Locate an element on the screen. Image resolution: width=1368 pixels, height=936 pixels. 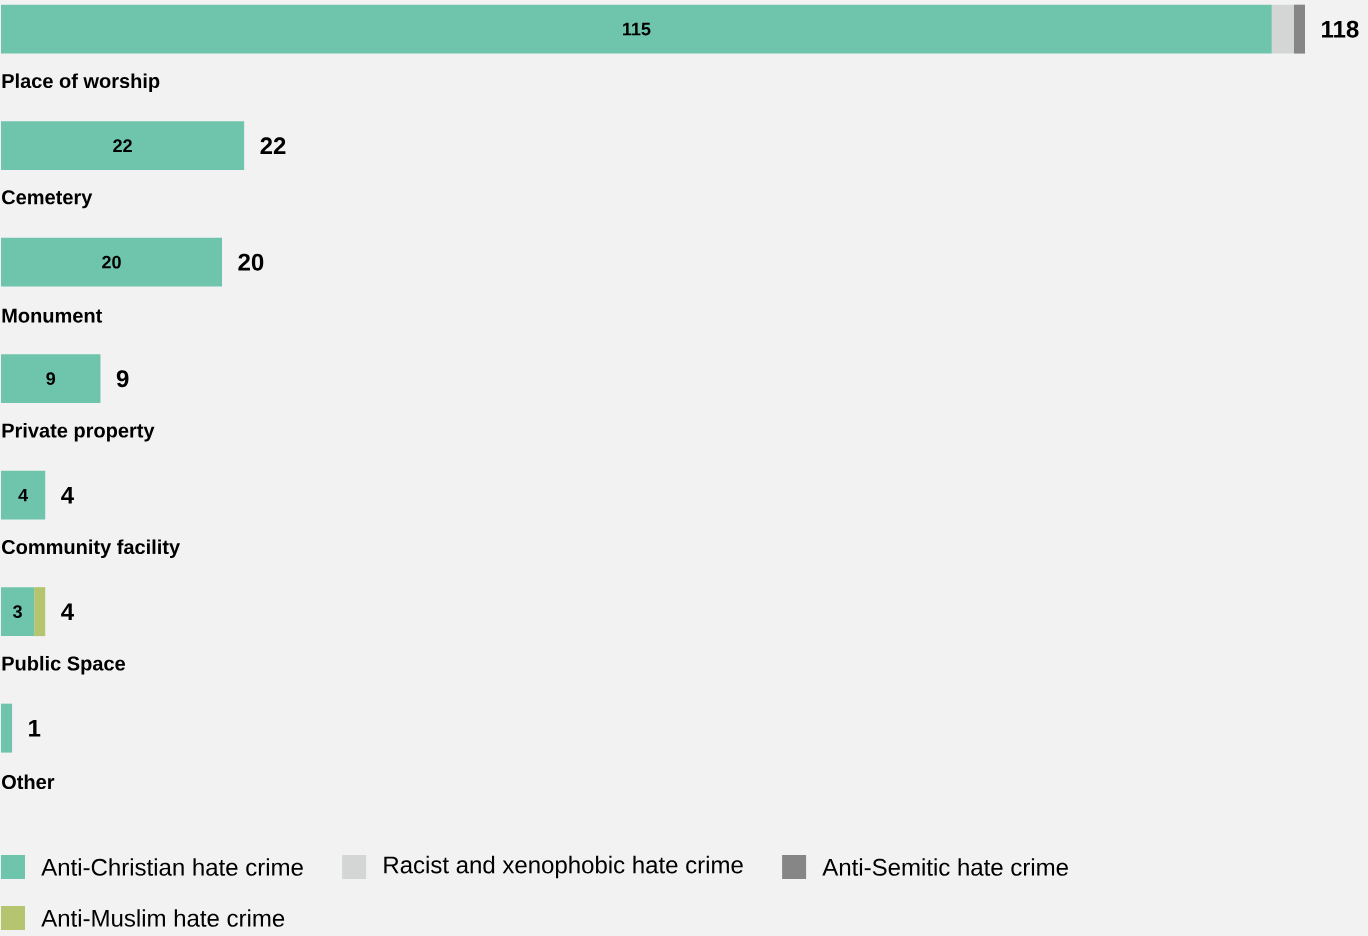
y-tick-label: Private property is located at coordinates (78, 432).